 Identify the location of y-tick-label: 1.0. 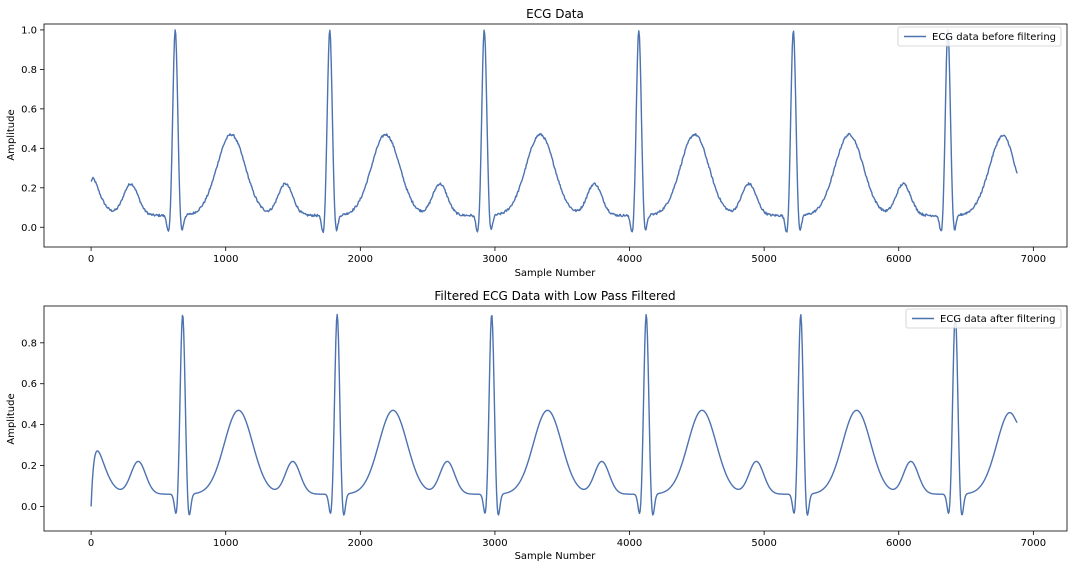
(29, 30).